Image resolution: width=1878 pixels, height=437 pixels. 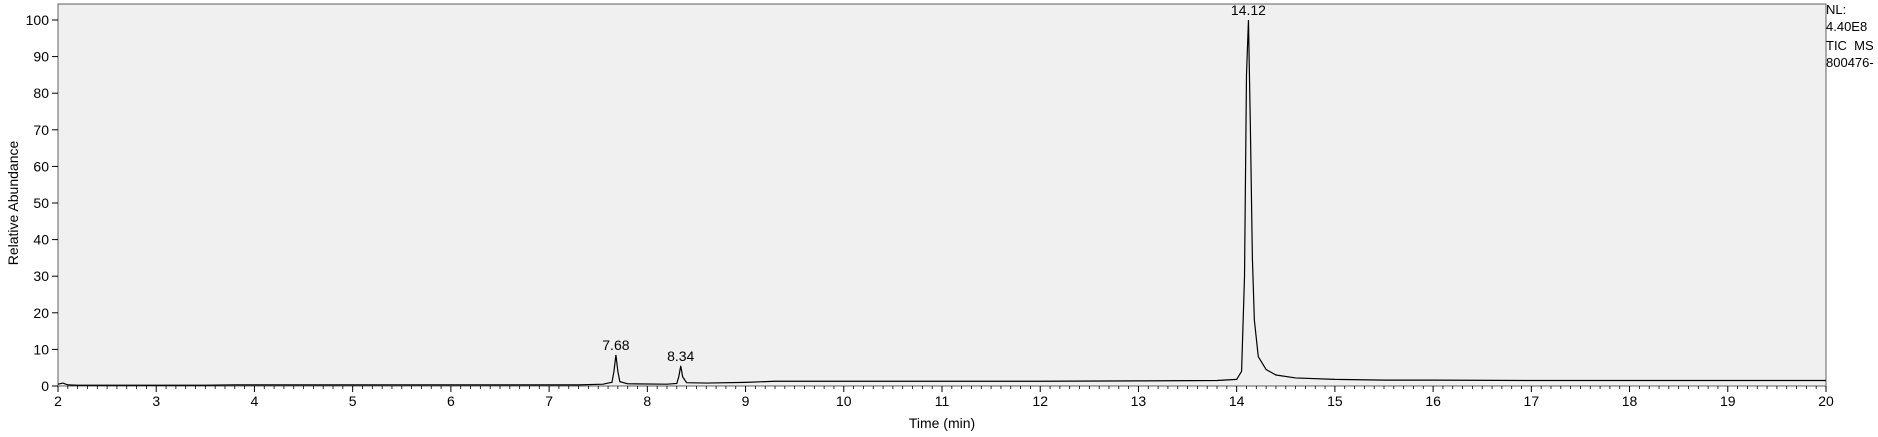 What do you see at coordinates (1433, 401) in the screenshot?
I see `x-tick-label: 16` at bounding box center [1433, 401].